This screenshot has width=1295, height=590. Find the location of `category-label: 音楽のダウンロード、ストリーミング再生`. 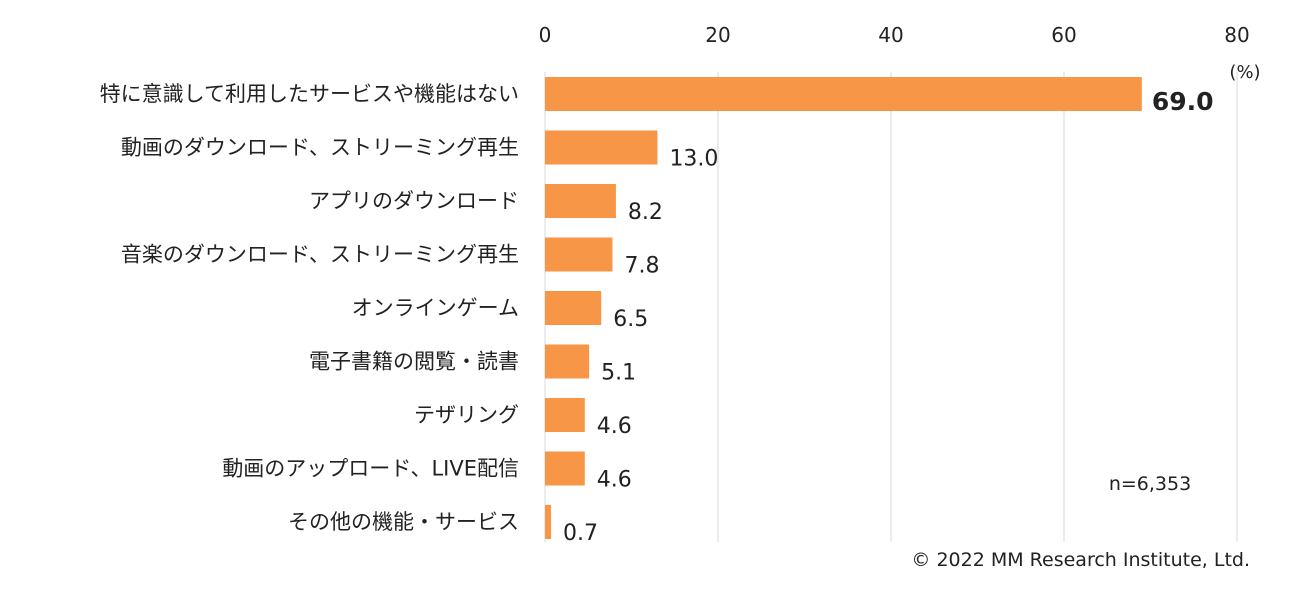

category-label: 音楽のダウンロード、ストリーミング再生 is located at coordinates (320, 255).